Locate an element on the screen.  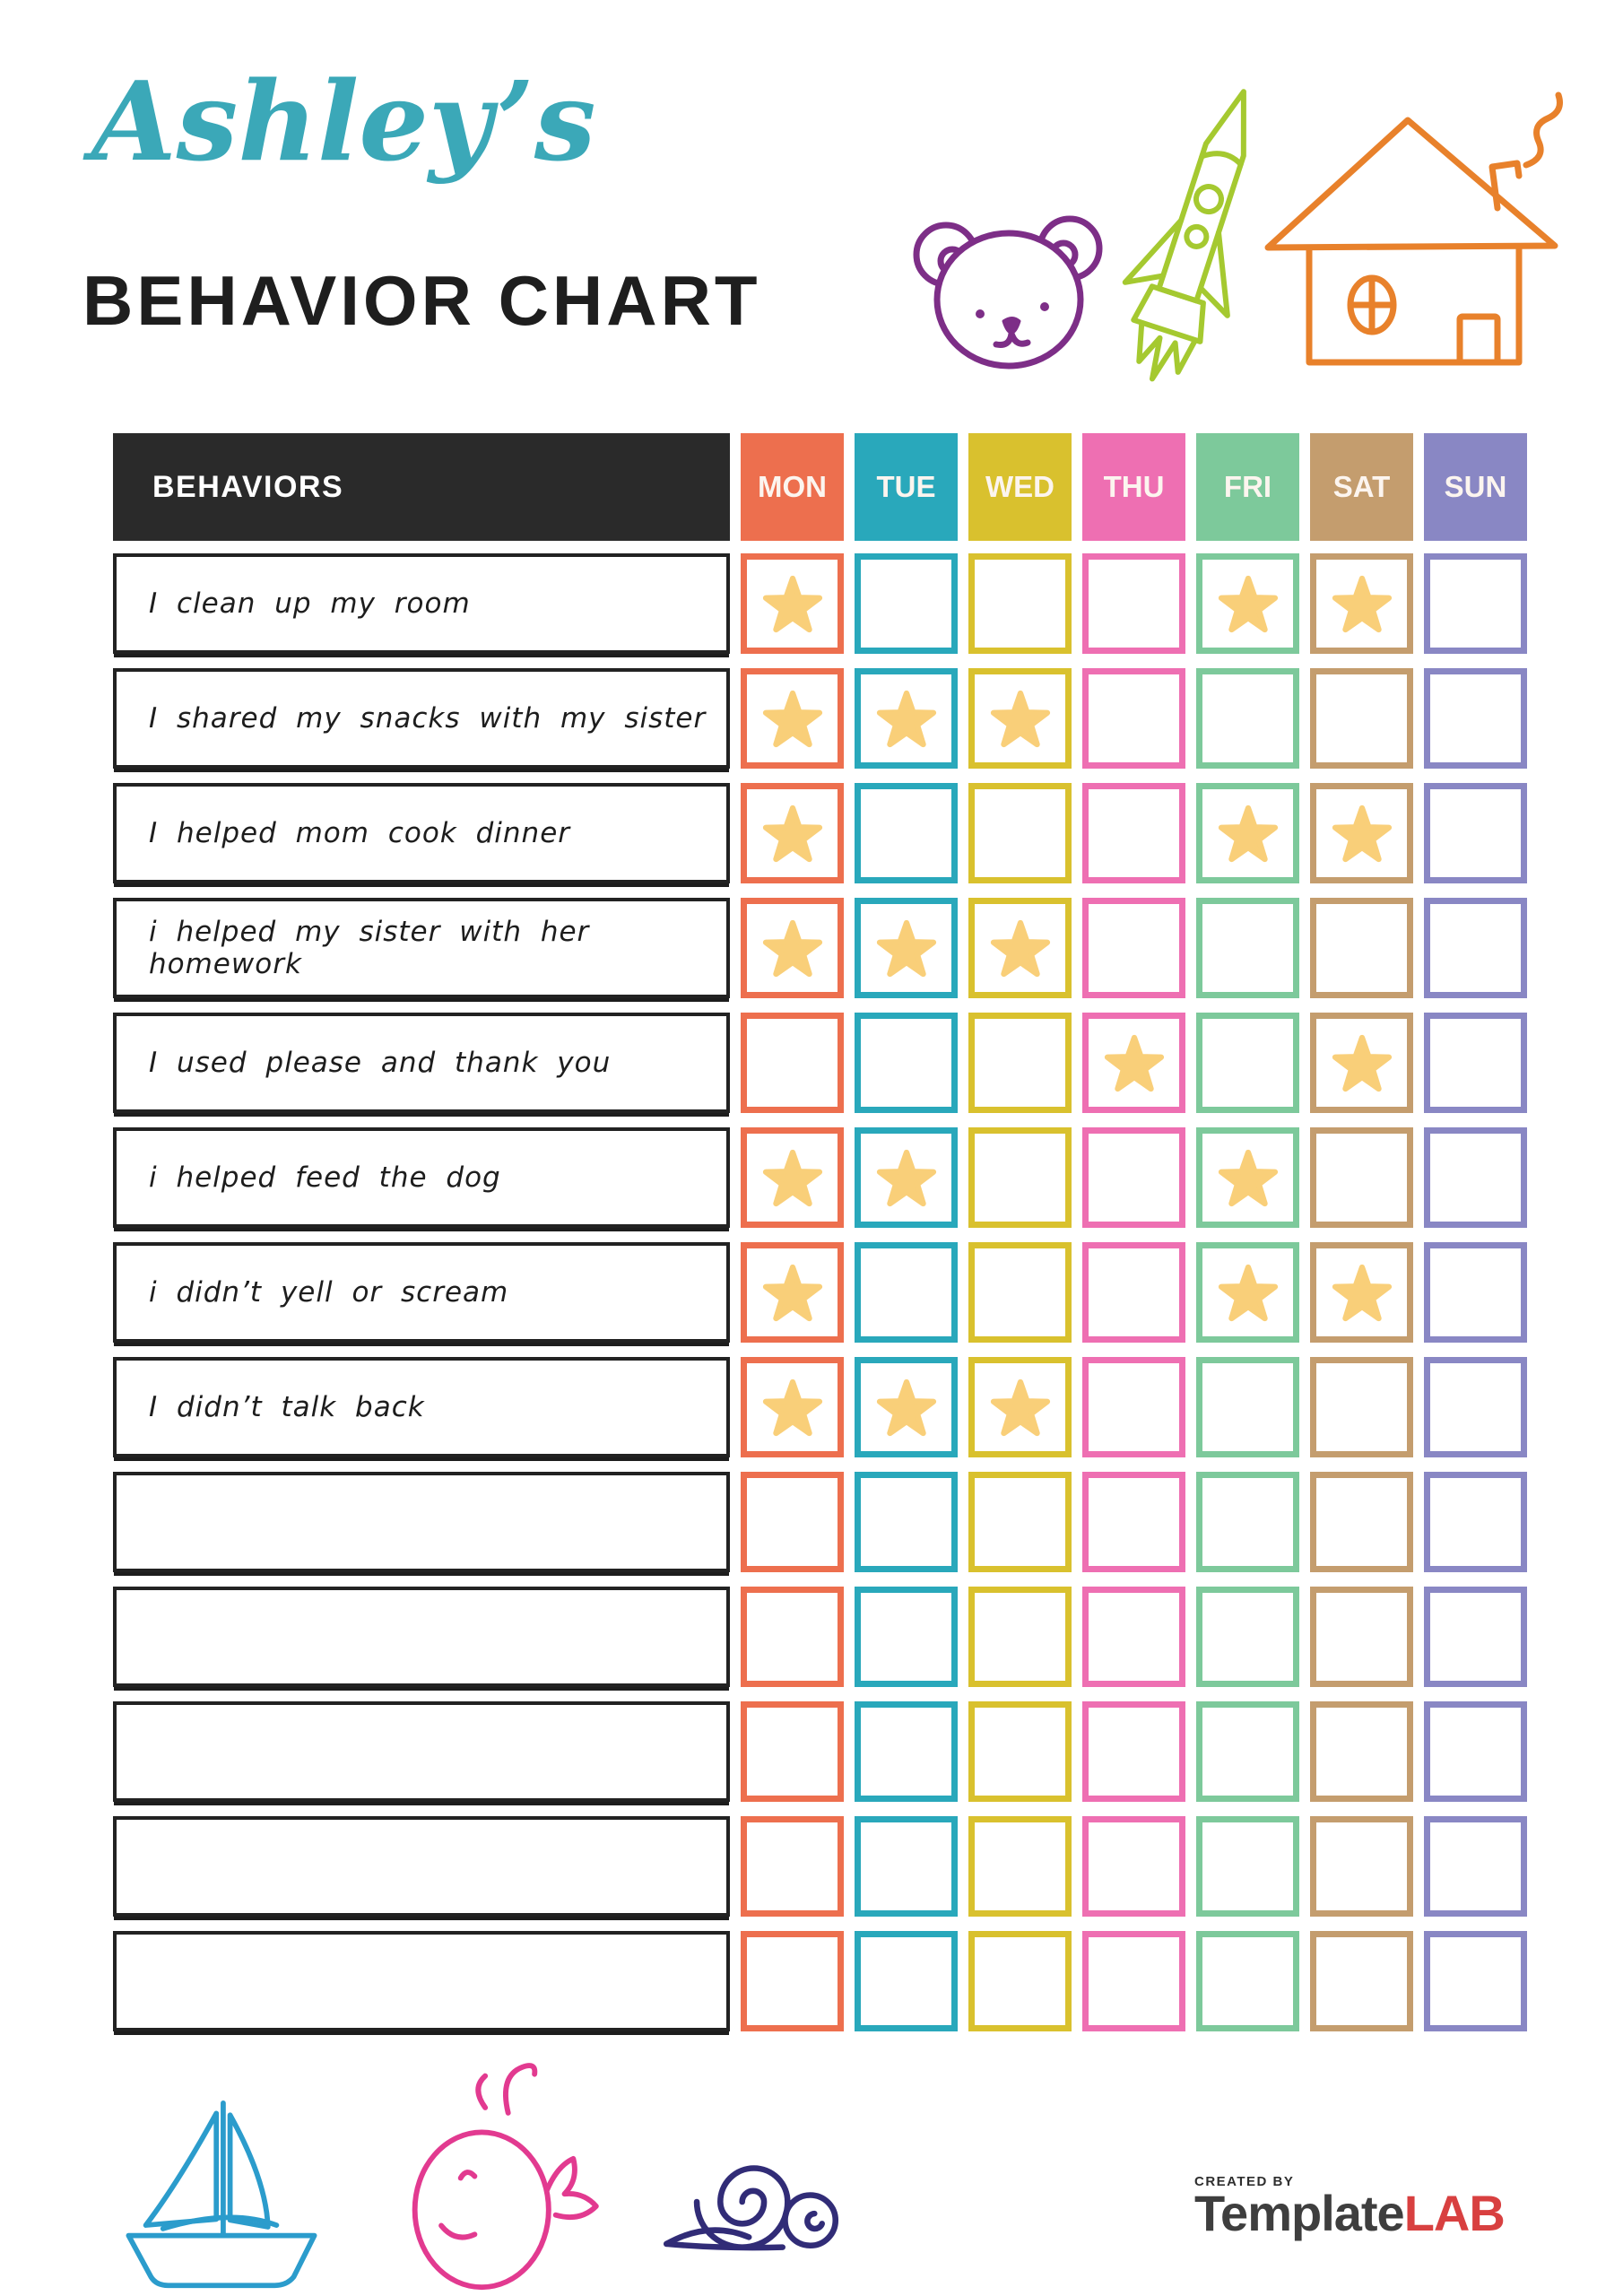
behavior-label-cell: i helped feed the dog is located at coordinates (421, 1177).